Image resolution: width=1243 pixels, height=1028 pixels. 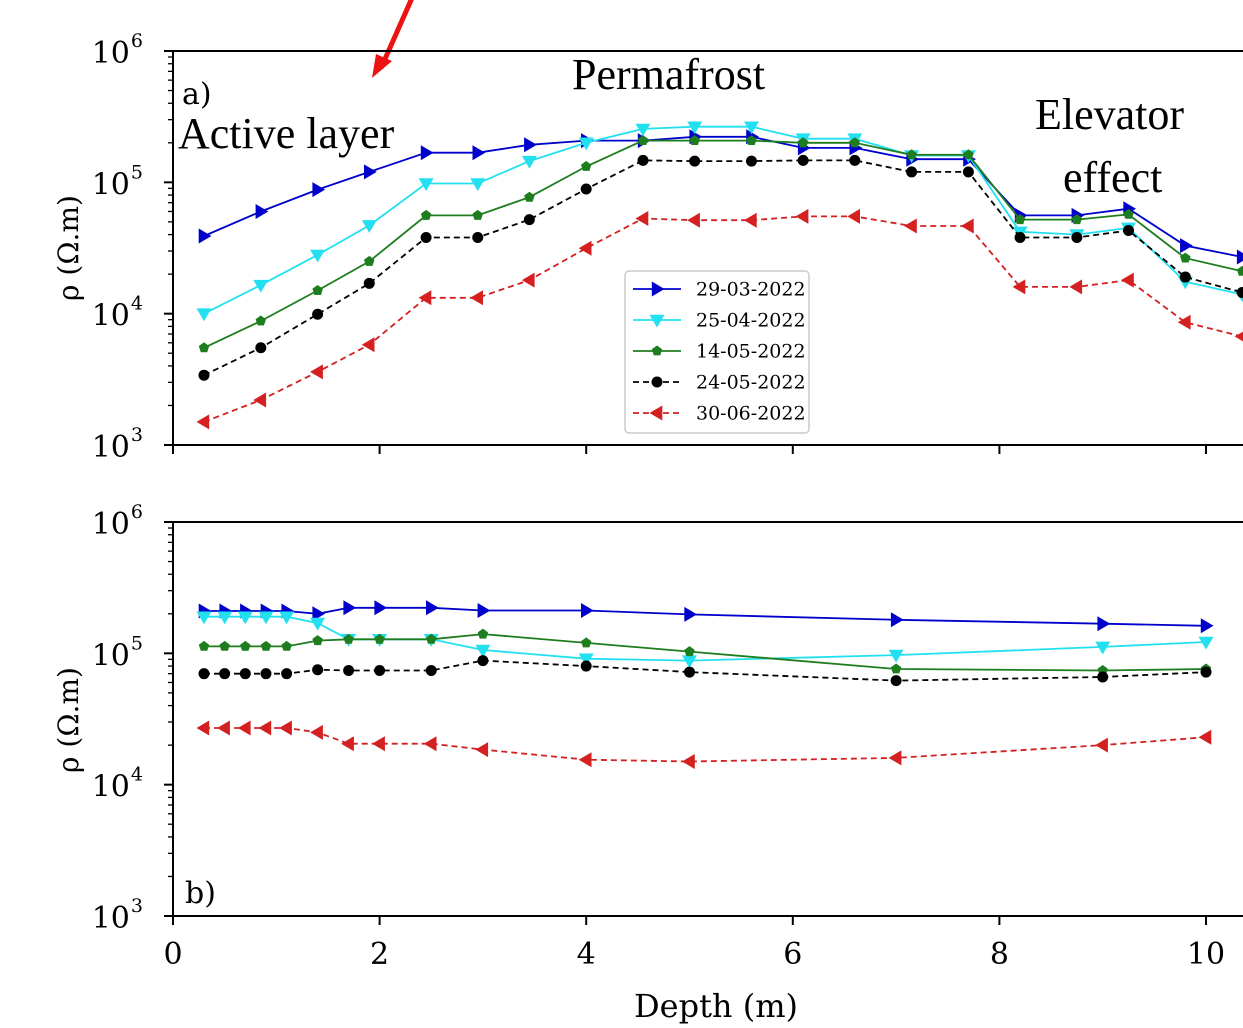 I want to click on x-tick-label: 6, so click(x=792, y=954).